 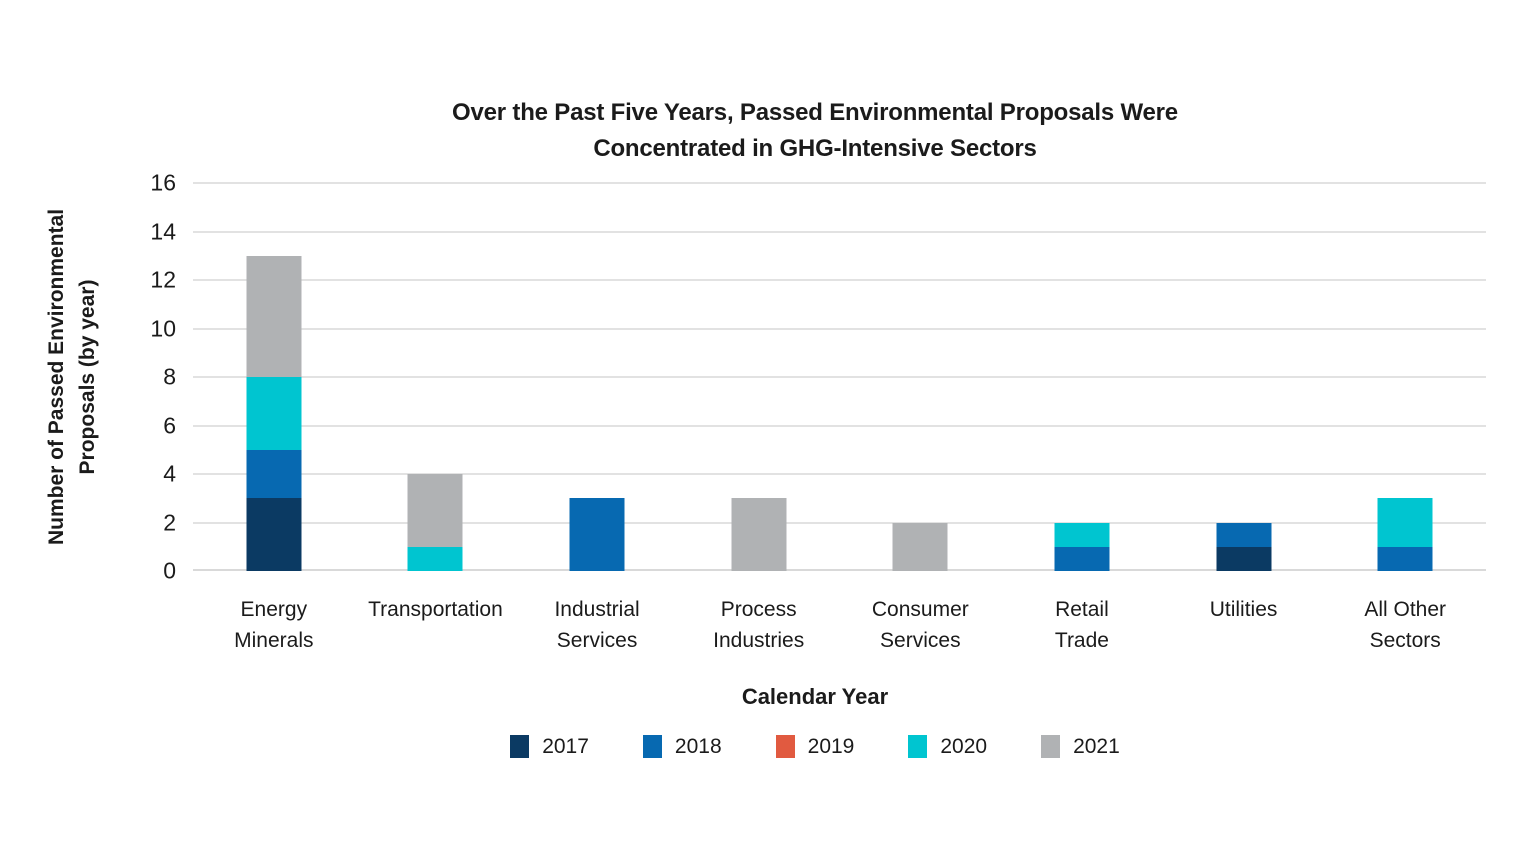 I want to click on y-tick-label-14: 14, so click(x=163, y=231).